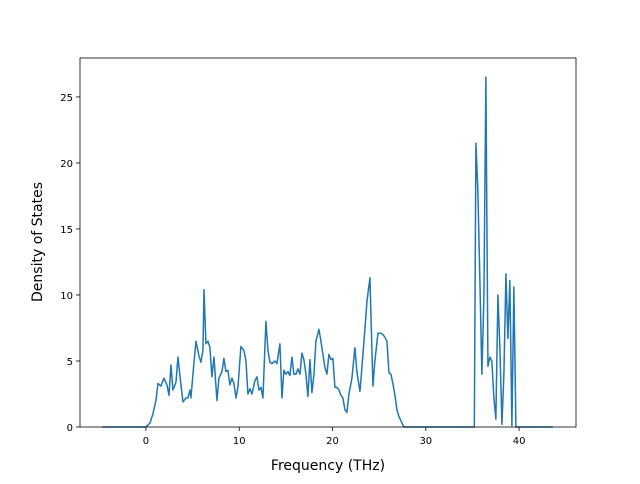 The height and width of the screenshot is (484, 640). Describe the element at coordinates (70, 362) in the screenshot. I see `y-tick-label: 5` at that location.